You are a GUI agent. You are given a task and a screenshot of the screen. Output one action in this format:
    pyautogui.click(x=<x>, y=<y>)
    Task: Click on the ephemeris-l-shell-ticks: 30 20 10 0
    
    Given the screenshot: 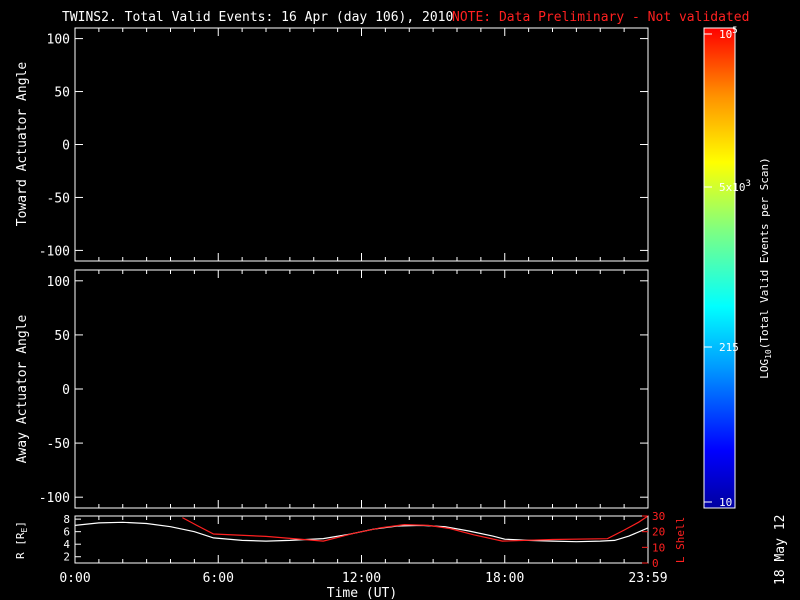 What is the action you would take?
    pyautogui.click(x=653, y=540)
    